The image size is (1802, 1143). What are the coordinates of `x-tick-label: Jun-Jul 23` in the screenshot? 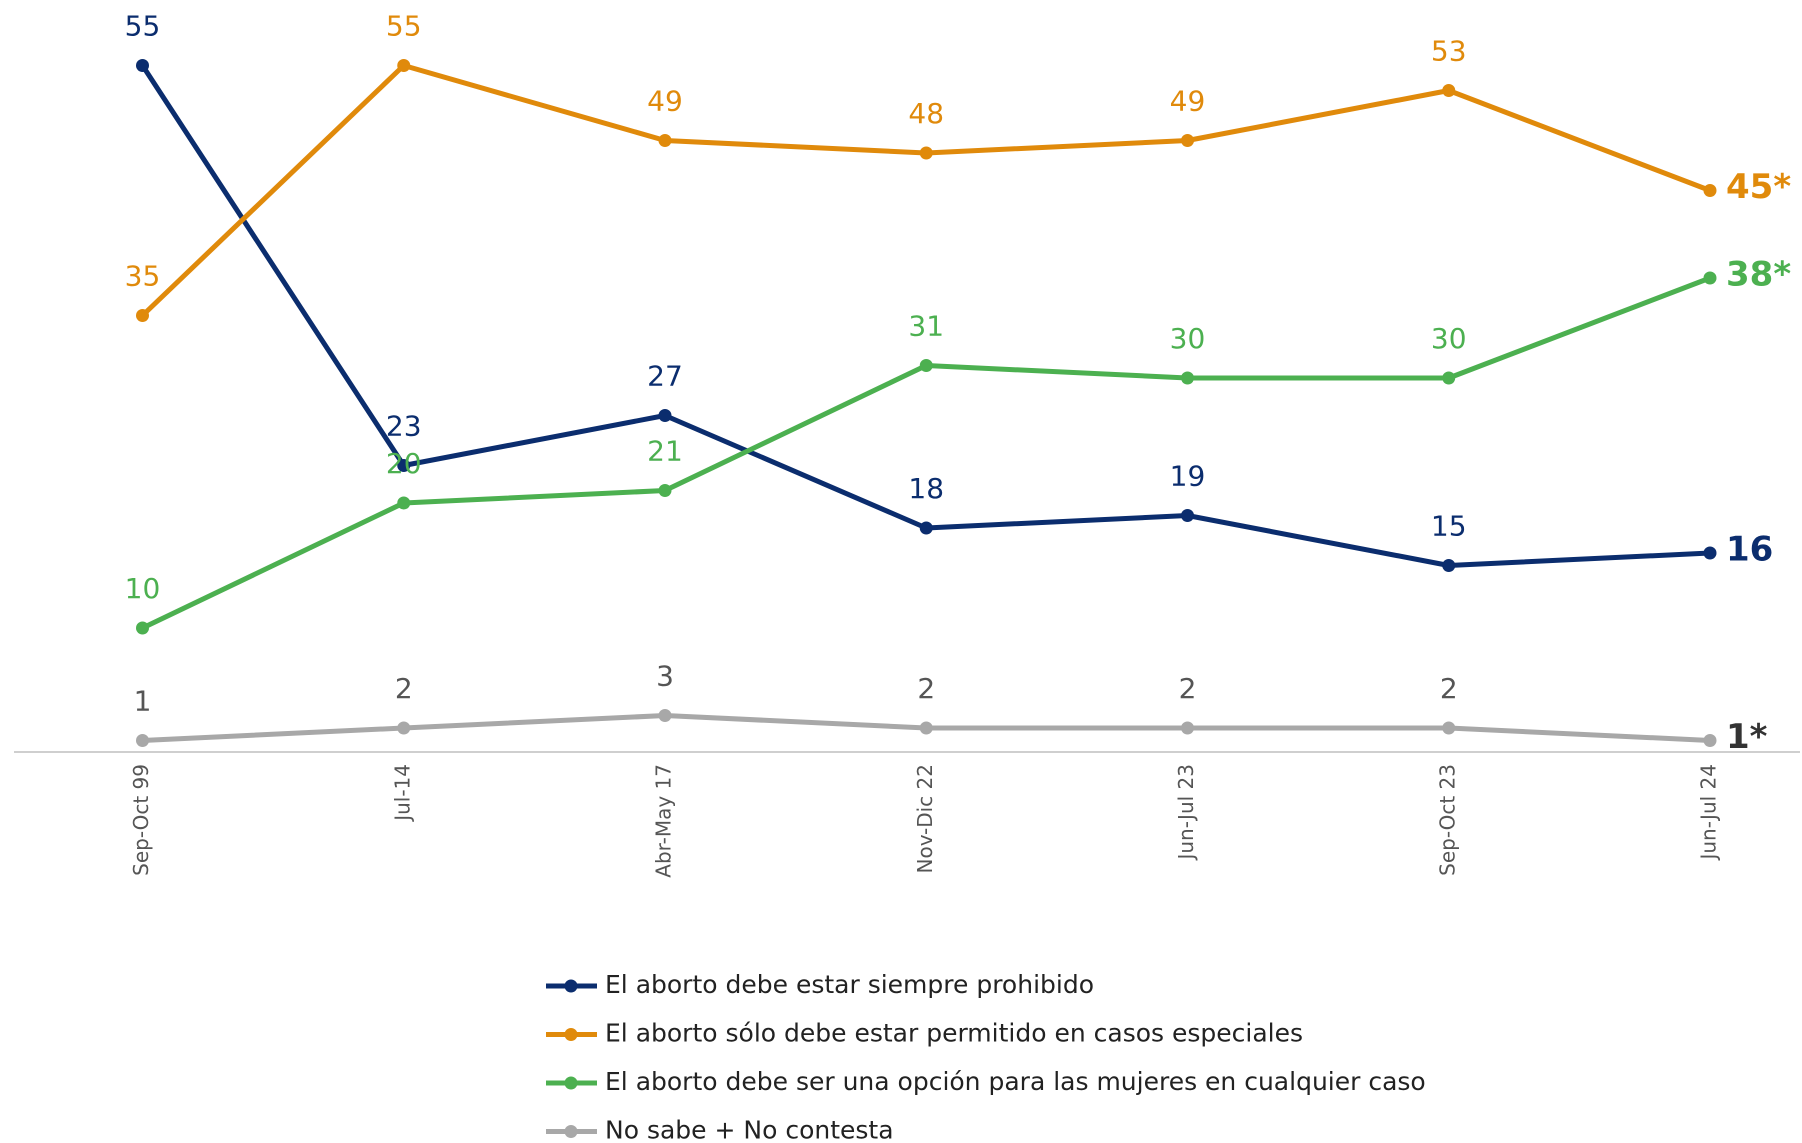 It's located at (1186, 813).